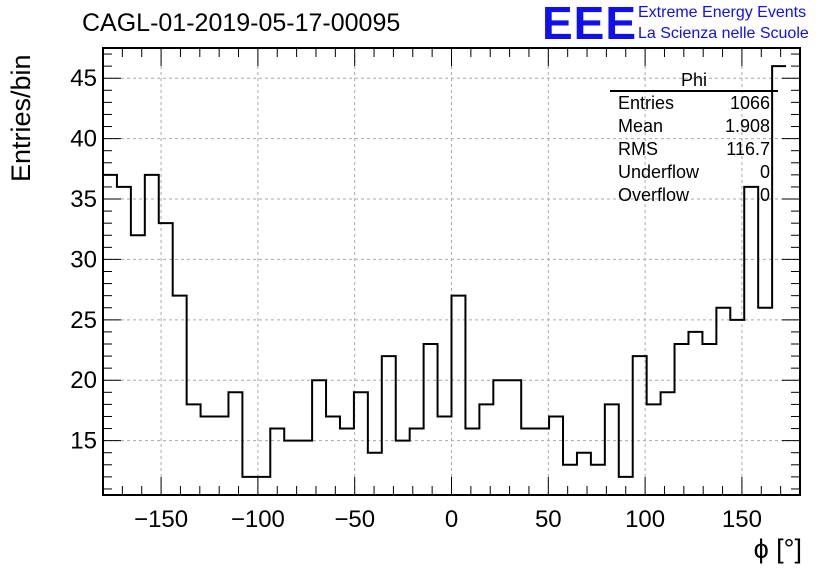 This screenshot has height=572, width=836. I want to click on y-tick-label: 35, so click(83, 199).